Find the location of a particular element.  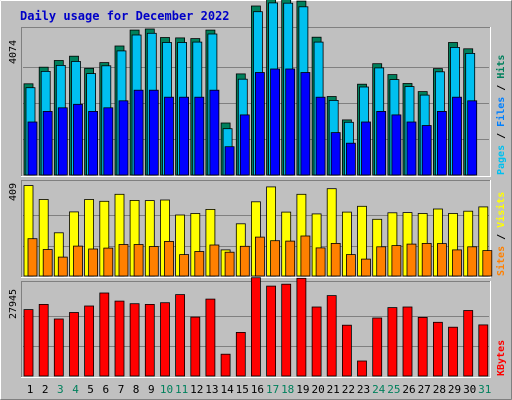

legend-item-visits: Visits is located at coordinates (501, 210).